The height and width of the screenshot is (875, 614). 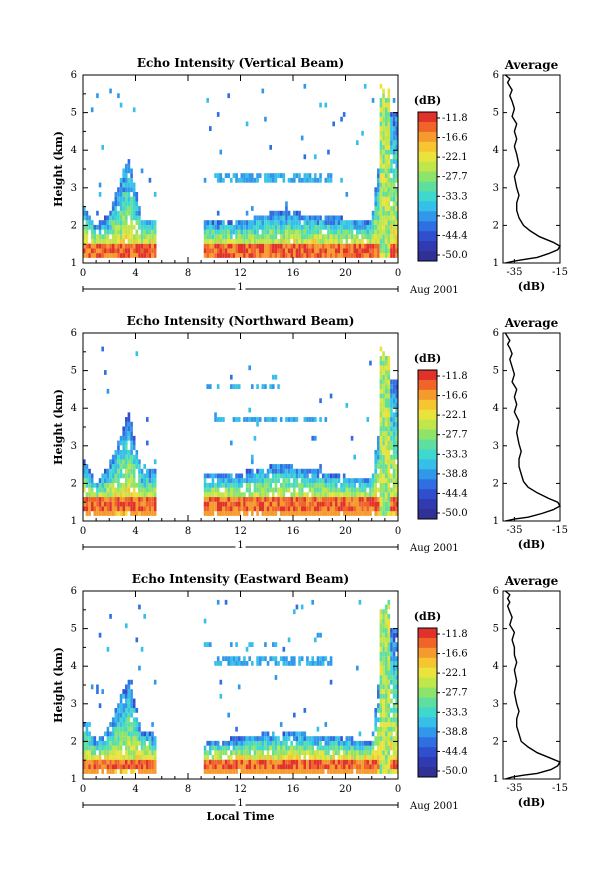 I want to click on colorbar-level: -33.3, so click(x=455, y=712).